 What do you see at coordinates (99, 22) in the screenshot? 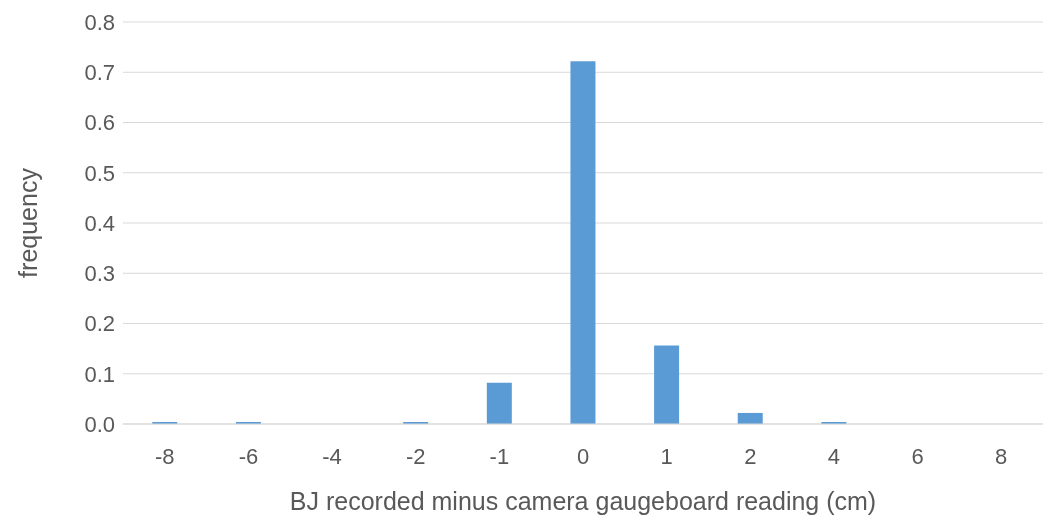
I see `y-tick-label: 0.8` at bounding box center [99, 22].